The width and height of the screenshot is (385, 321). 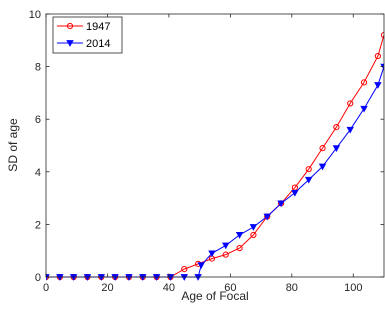 I want to click on x-tick-label: 20, so click(x=107, y=288).